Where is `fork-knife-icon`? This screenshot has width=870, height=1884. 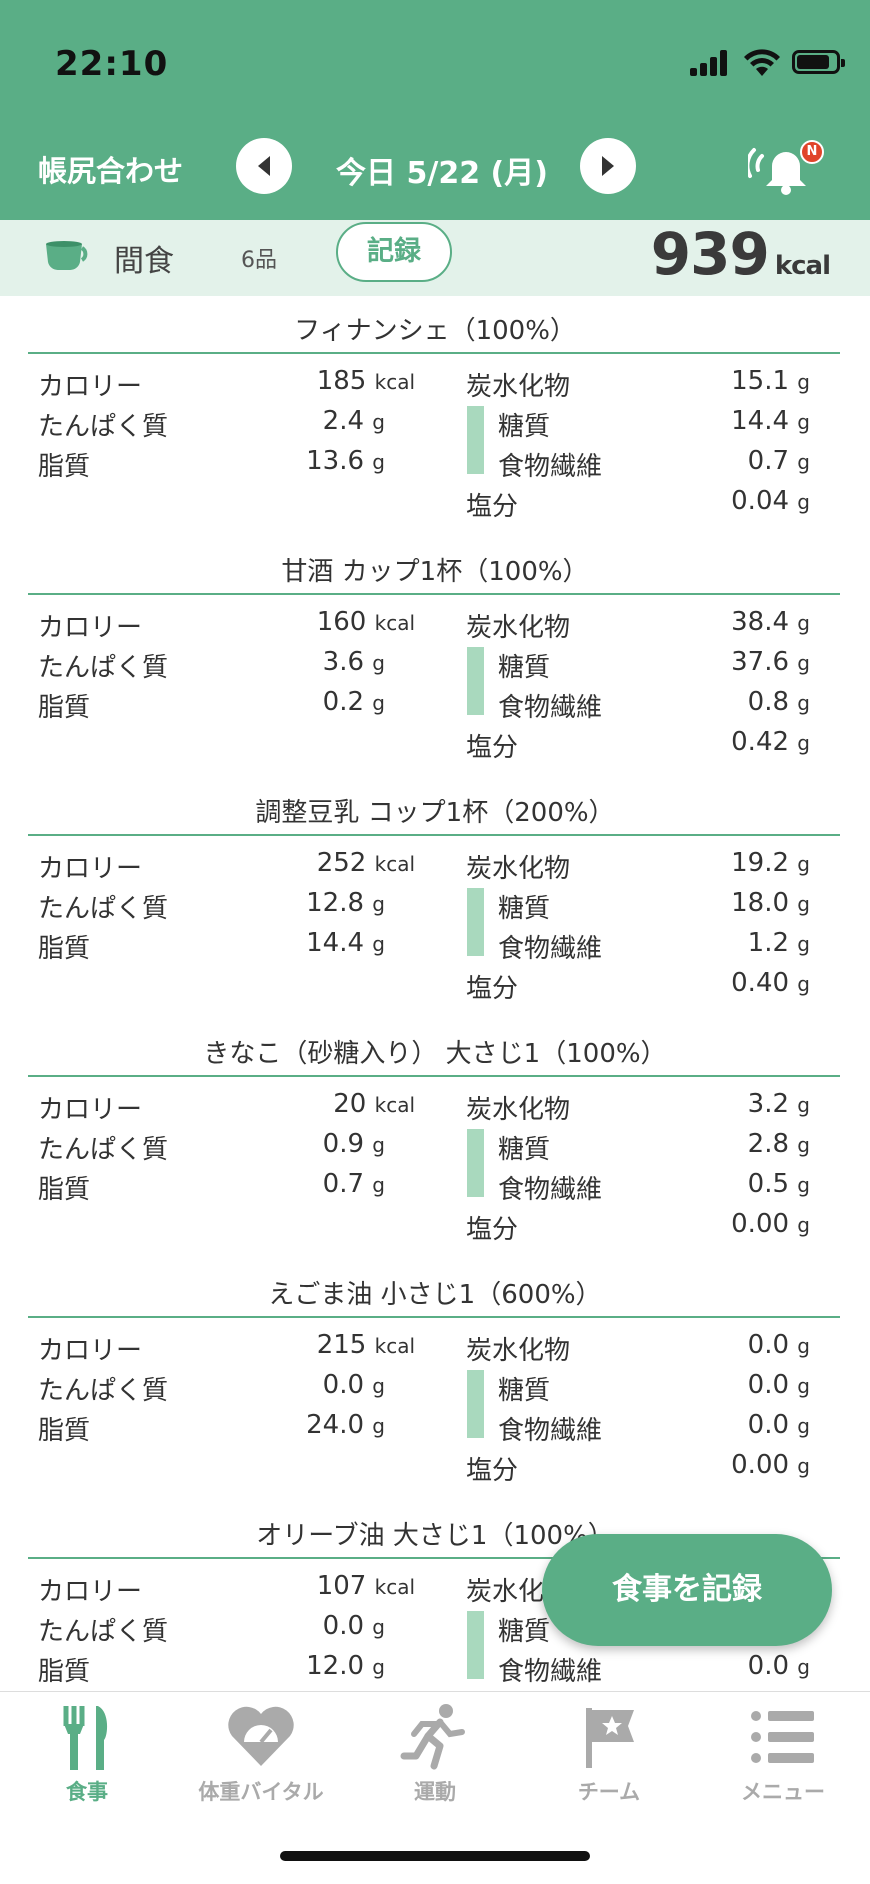
fork-knife-icon is located at coordinates (85, 1738).